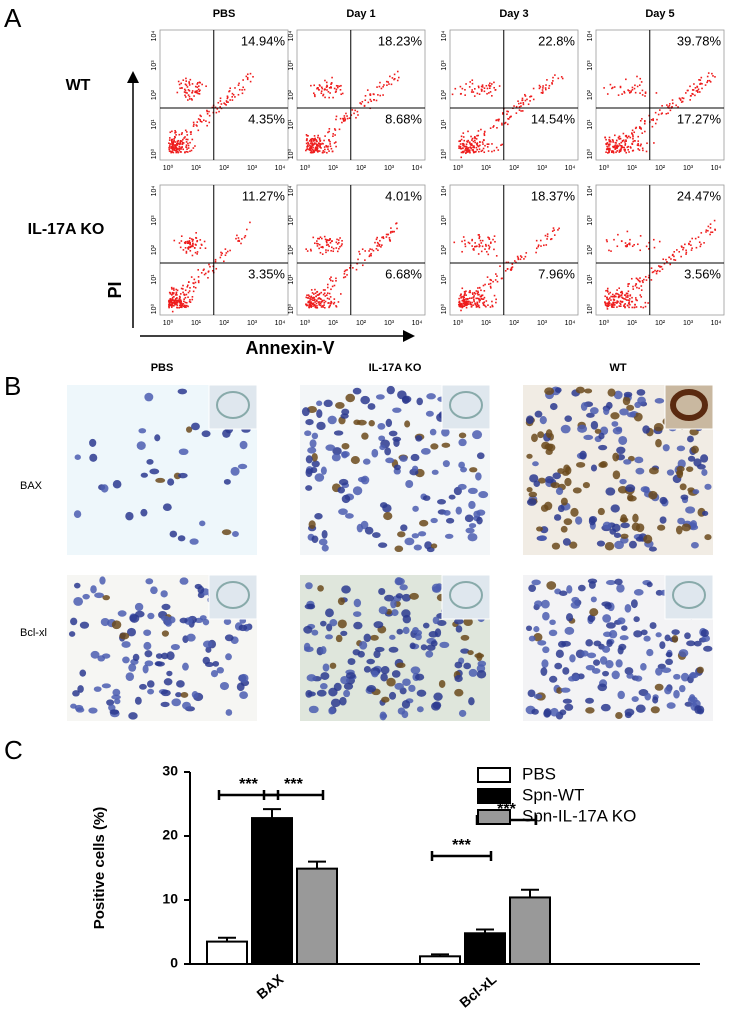 The height and width of the screenshot is (1020, 742). I want to click on x-tick-label: 10¹, so click(333, 168).